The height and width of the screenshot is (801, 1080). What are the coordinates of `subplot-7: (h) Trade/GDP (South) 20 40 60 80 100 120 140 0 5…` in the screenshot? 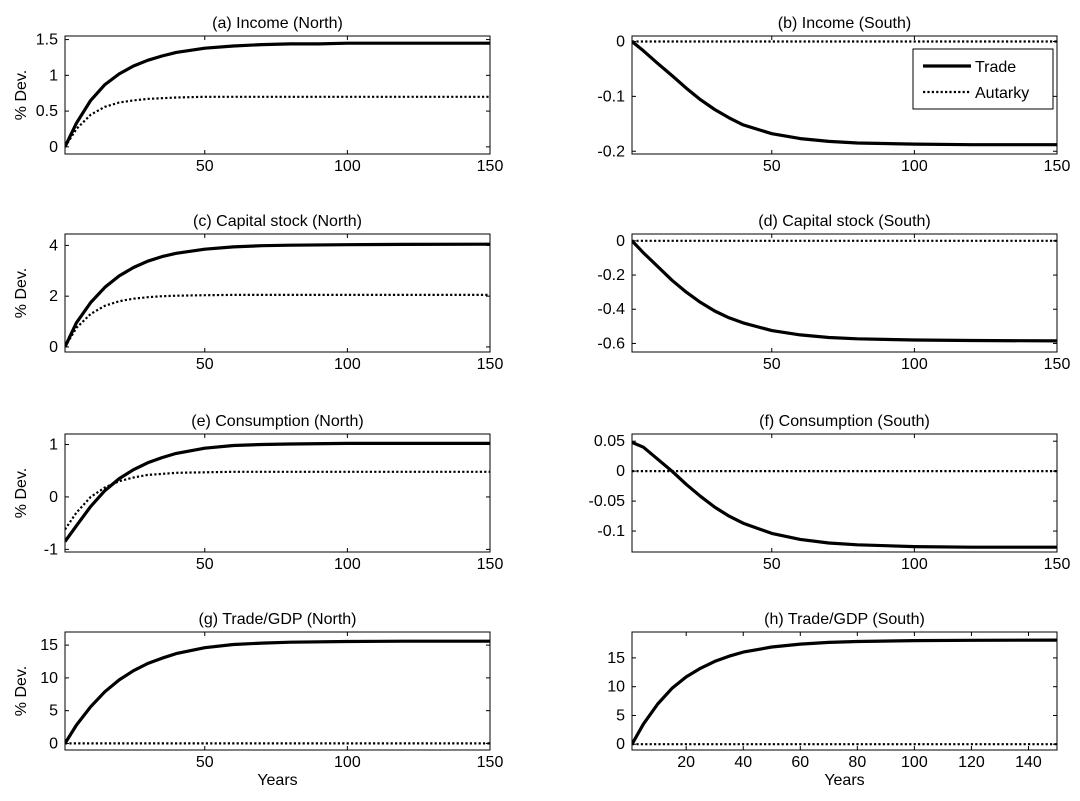 It's located at (832, 700).